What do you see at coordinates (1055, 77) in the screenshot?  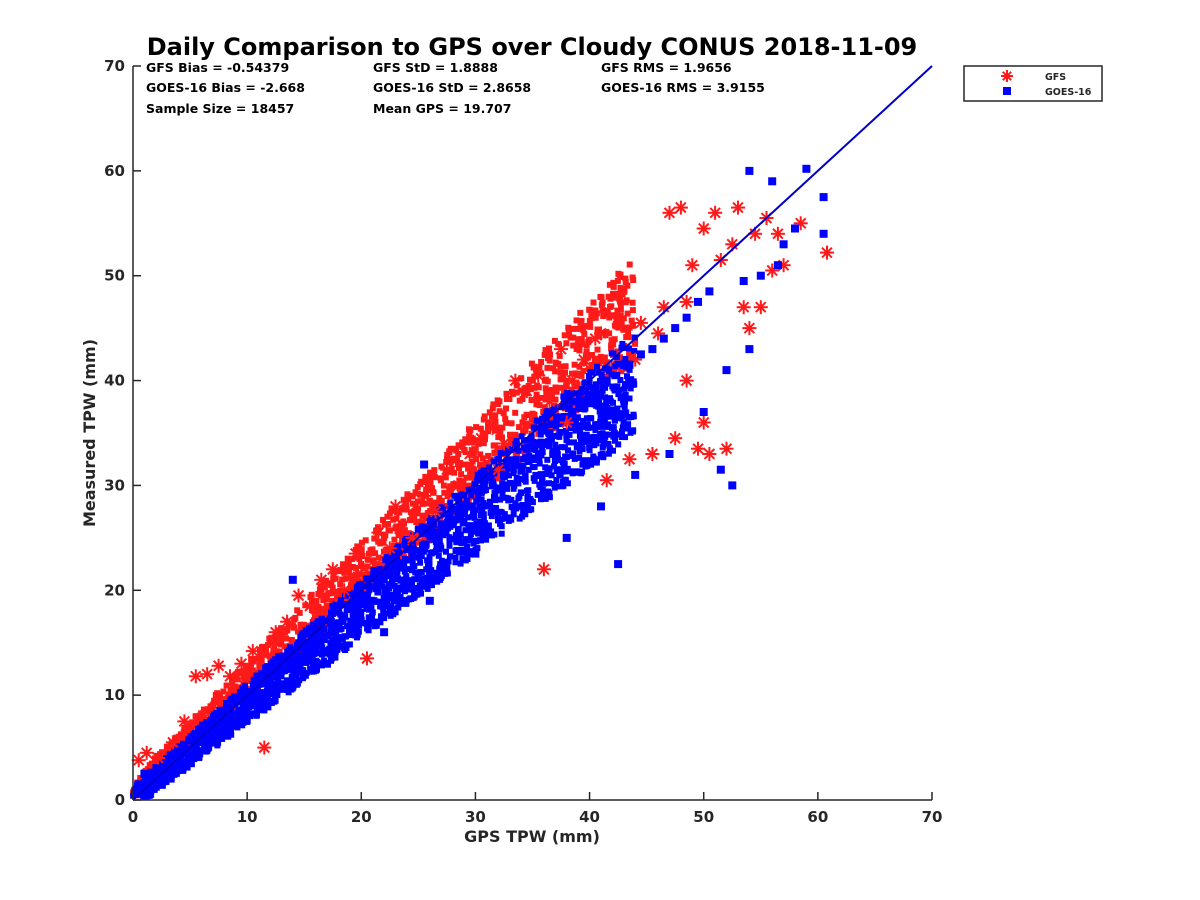 I see `legend-gfs-label: GFS` at bounding box center [1055, 77].